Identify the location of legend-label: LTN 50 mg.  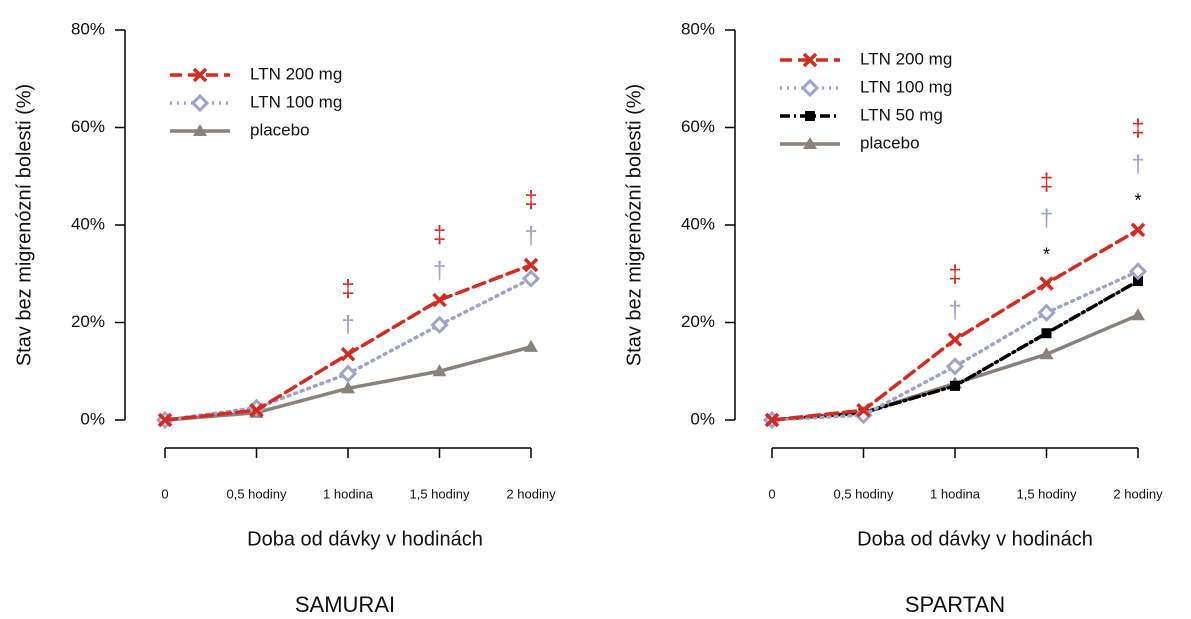
(901, 114).